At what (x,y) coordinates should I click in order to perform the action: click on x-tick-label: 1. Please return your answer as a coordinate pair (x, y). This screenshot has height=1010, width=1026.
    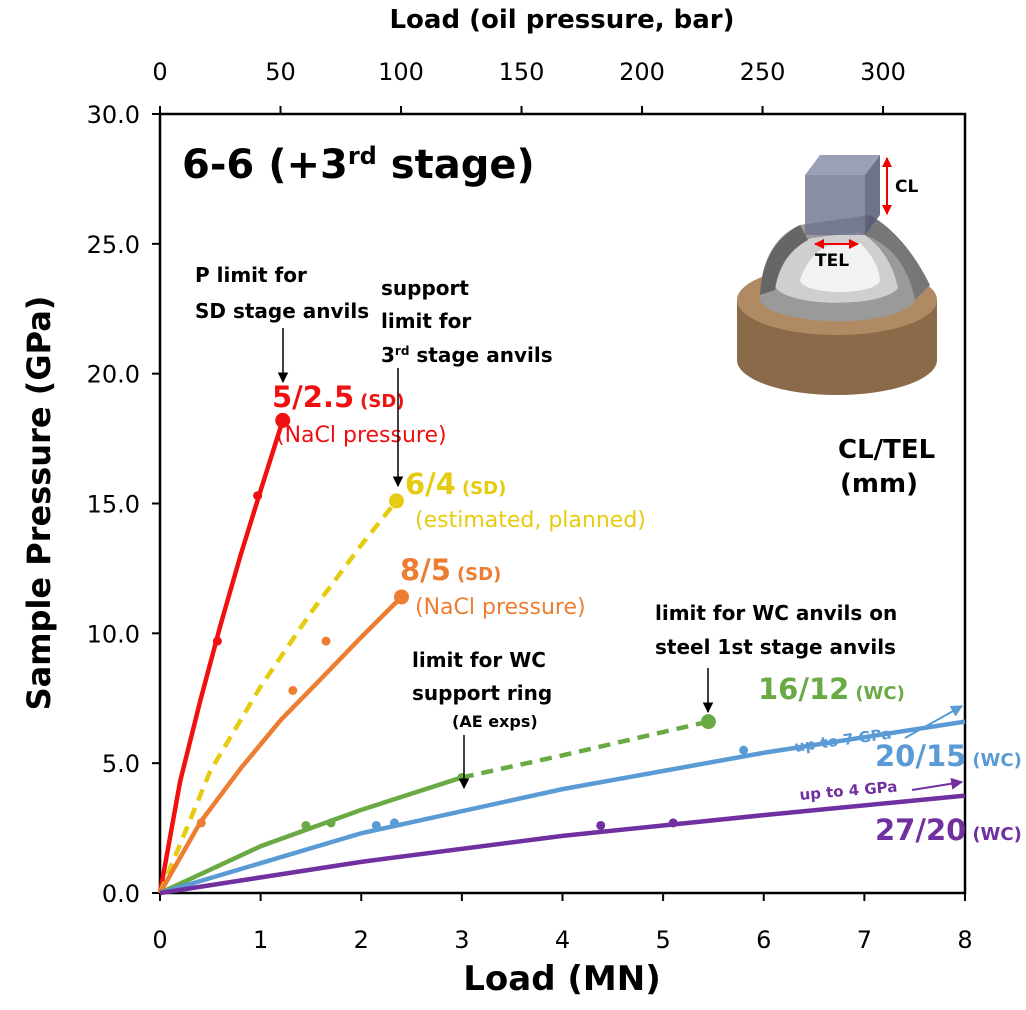
    Looking at the image, I should click on (260, 940).